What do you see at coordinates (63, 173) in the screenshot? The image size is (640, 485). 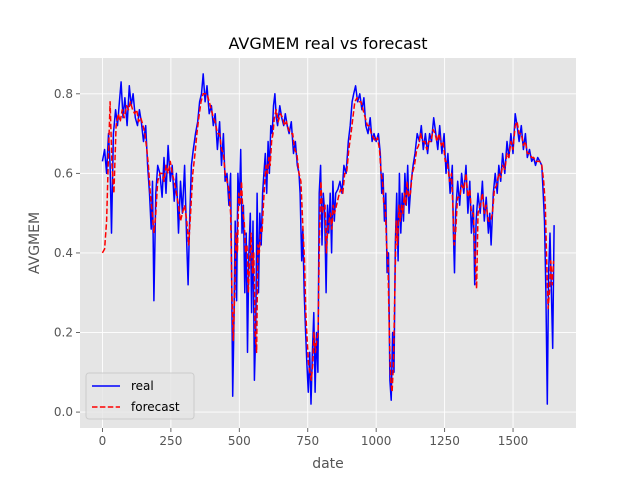 I see `y-tick-label: 0.6` at bounding box center [63, 173].